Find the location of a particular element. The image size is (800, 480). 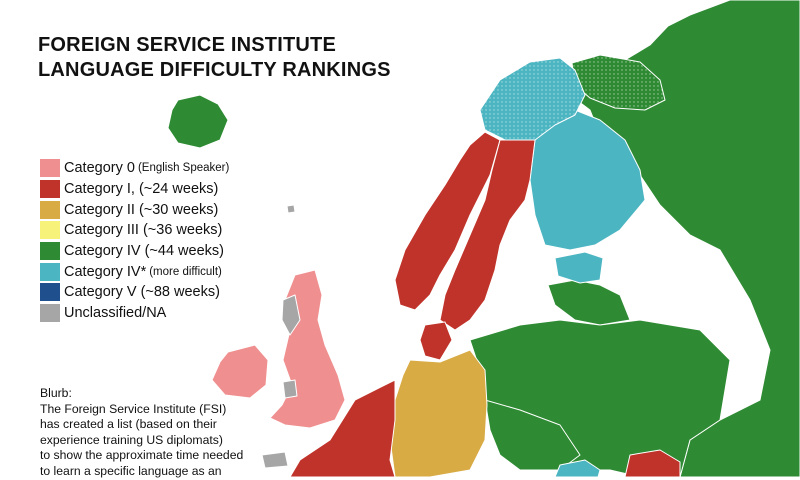

region-hungary is located at coordinates (577, 468).